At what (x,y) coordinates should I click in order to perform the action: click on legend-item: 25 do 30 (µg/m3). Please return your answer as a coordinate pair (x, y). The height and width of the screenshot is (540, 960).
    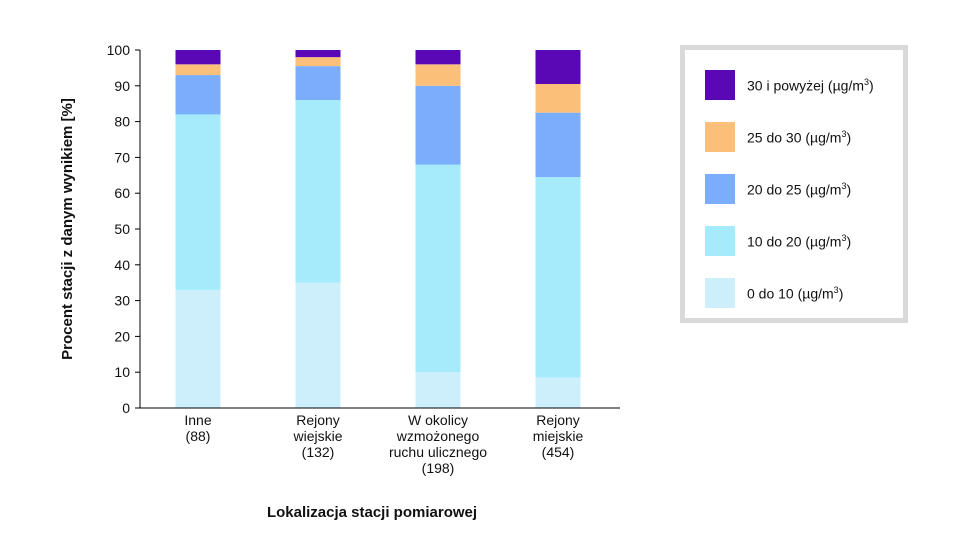
    Looking at the image, I should click on (778, 137).